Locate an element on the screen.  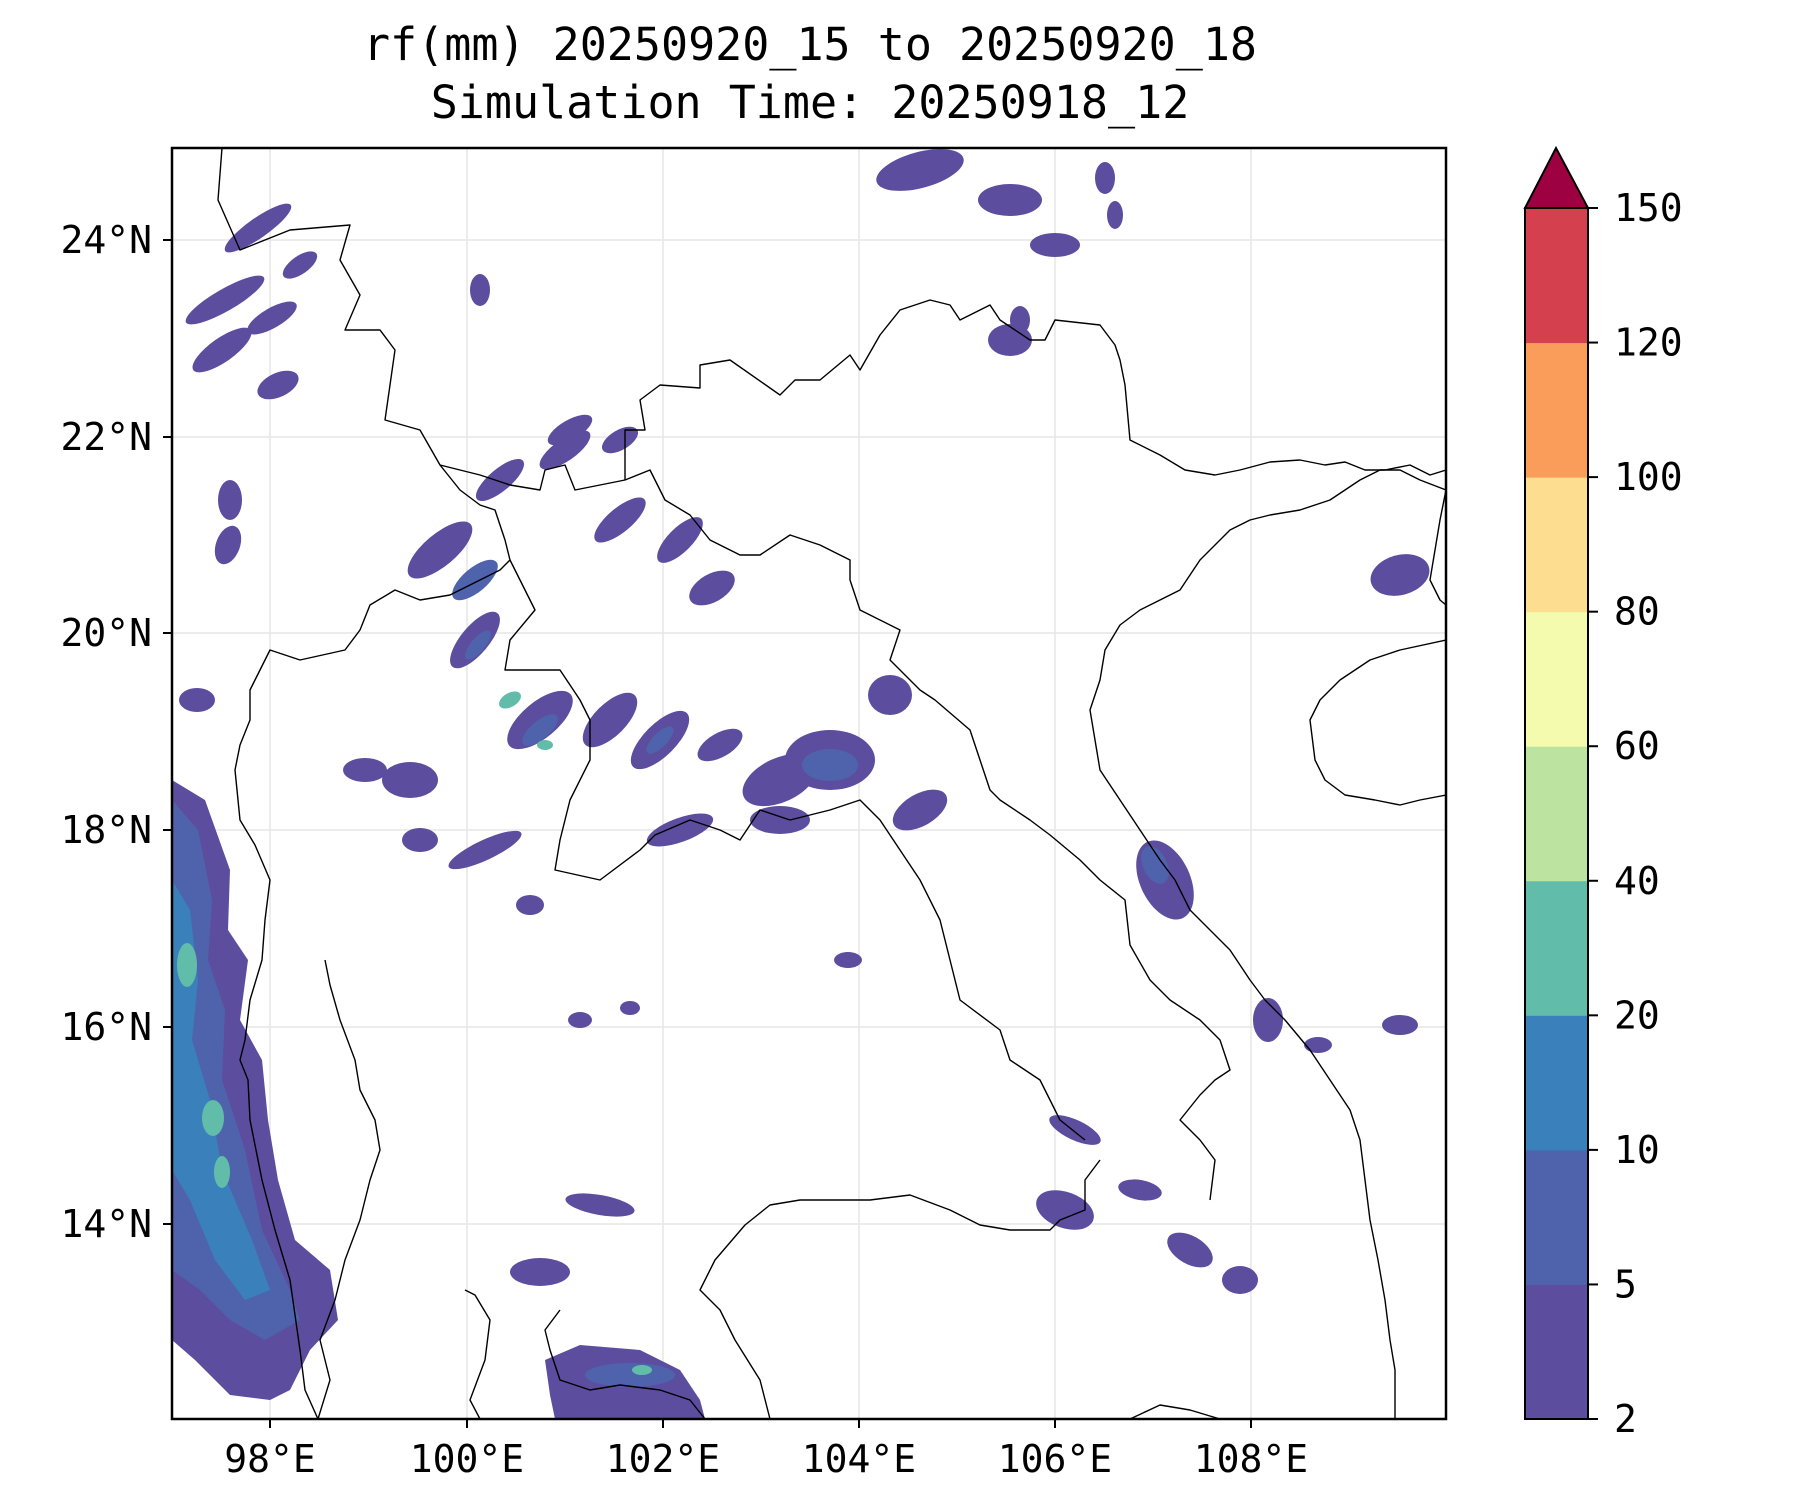
x-tick-label: 102°E is located at coordinates (663, 1459).